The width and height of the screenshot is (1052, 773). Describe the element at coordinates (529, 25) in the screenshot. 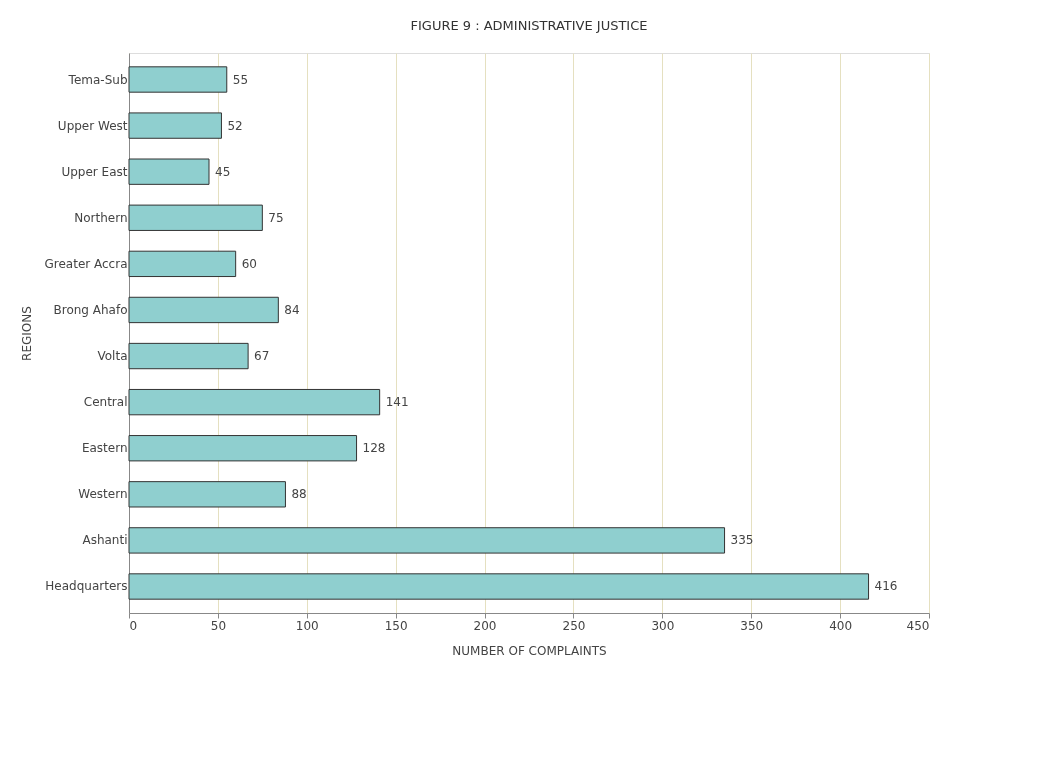

I see `chart-title: FIGURE 9 : ADMINISTRATIVE JUSTICE` at that location.